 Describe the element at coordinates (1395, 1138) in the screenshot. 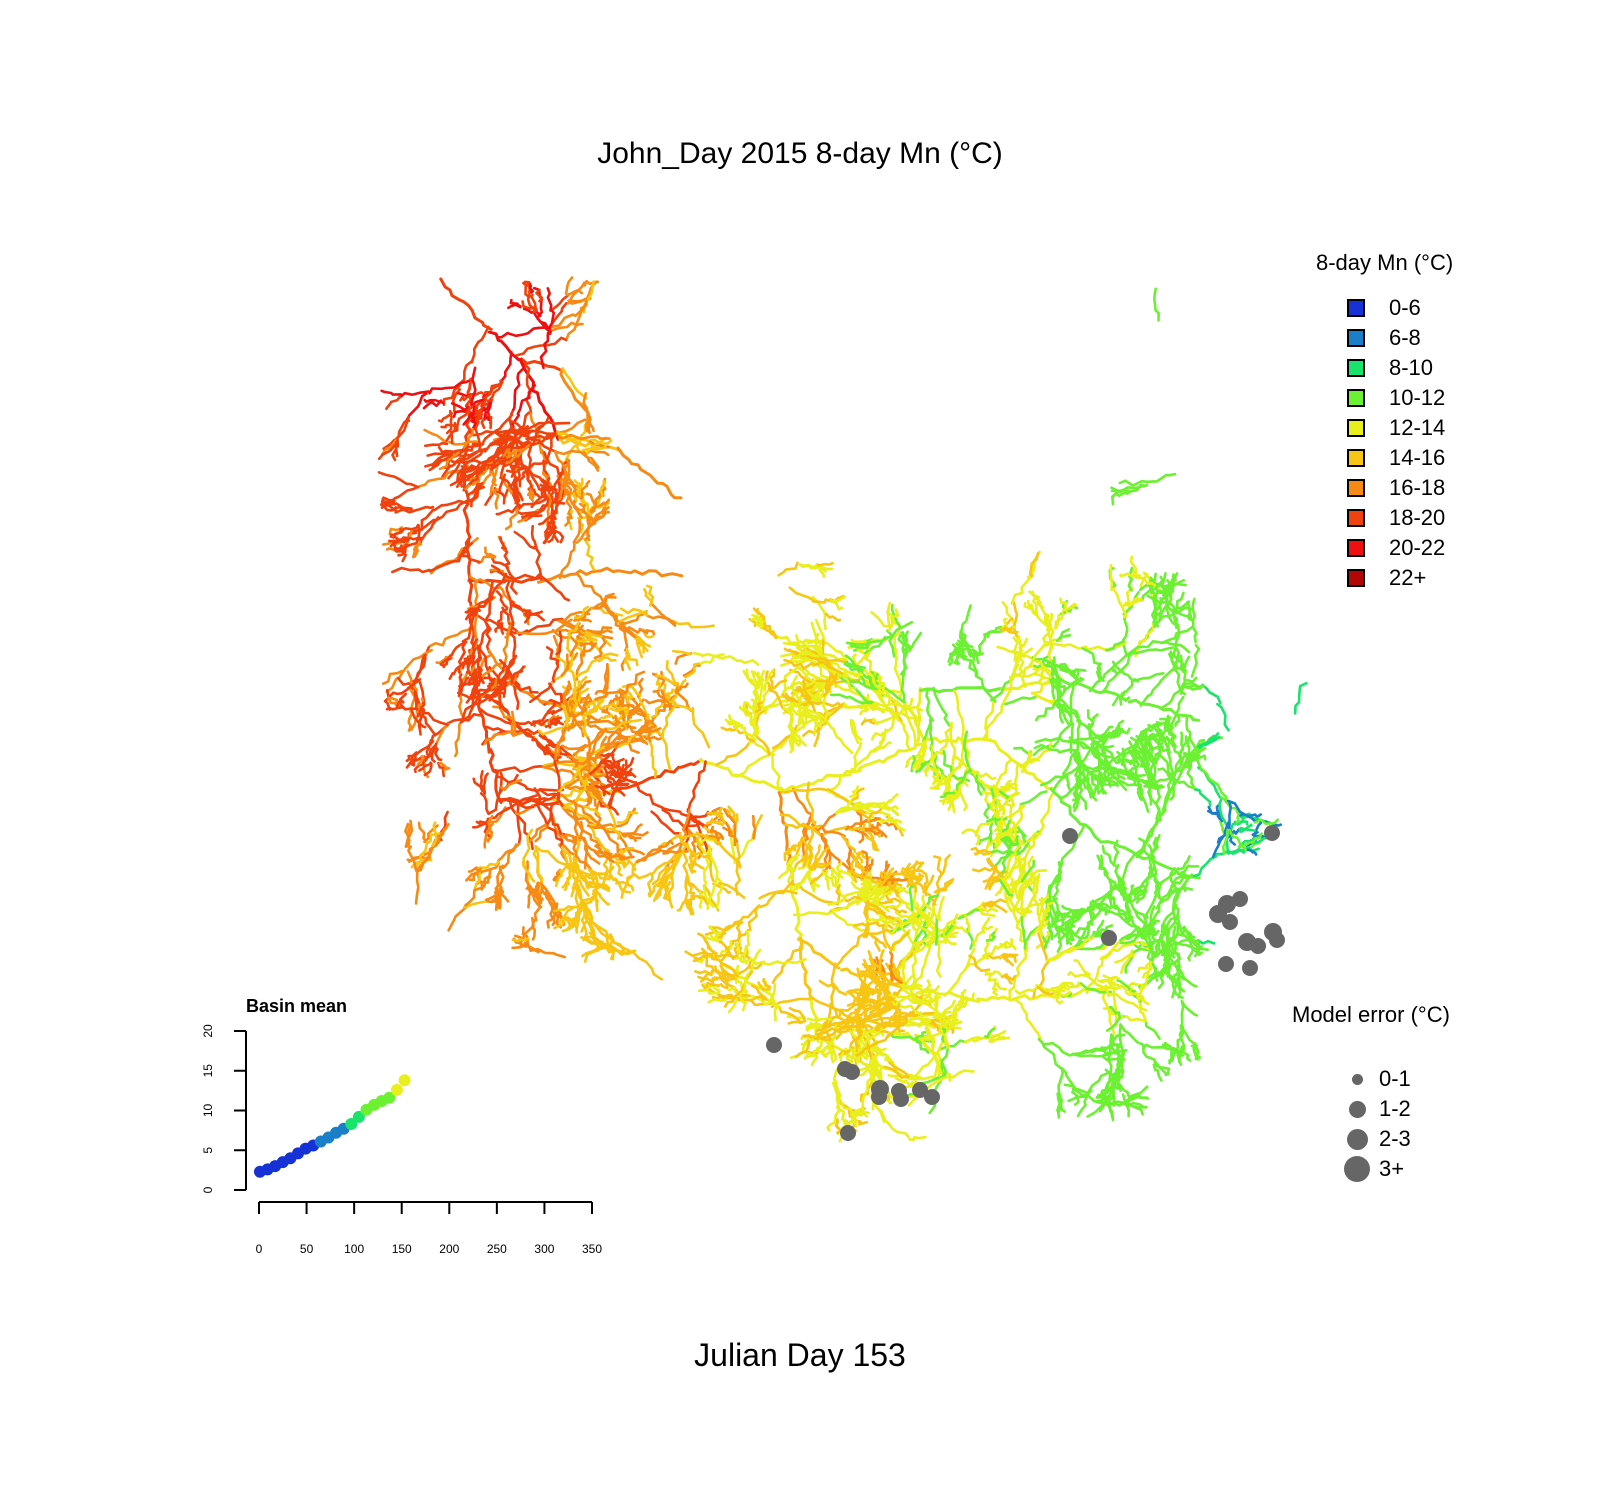

I see `error-legend-label: 2-3` at that location.